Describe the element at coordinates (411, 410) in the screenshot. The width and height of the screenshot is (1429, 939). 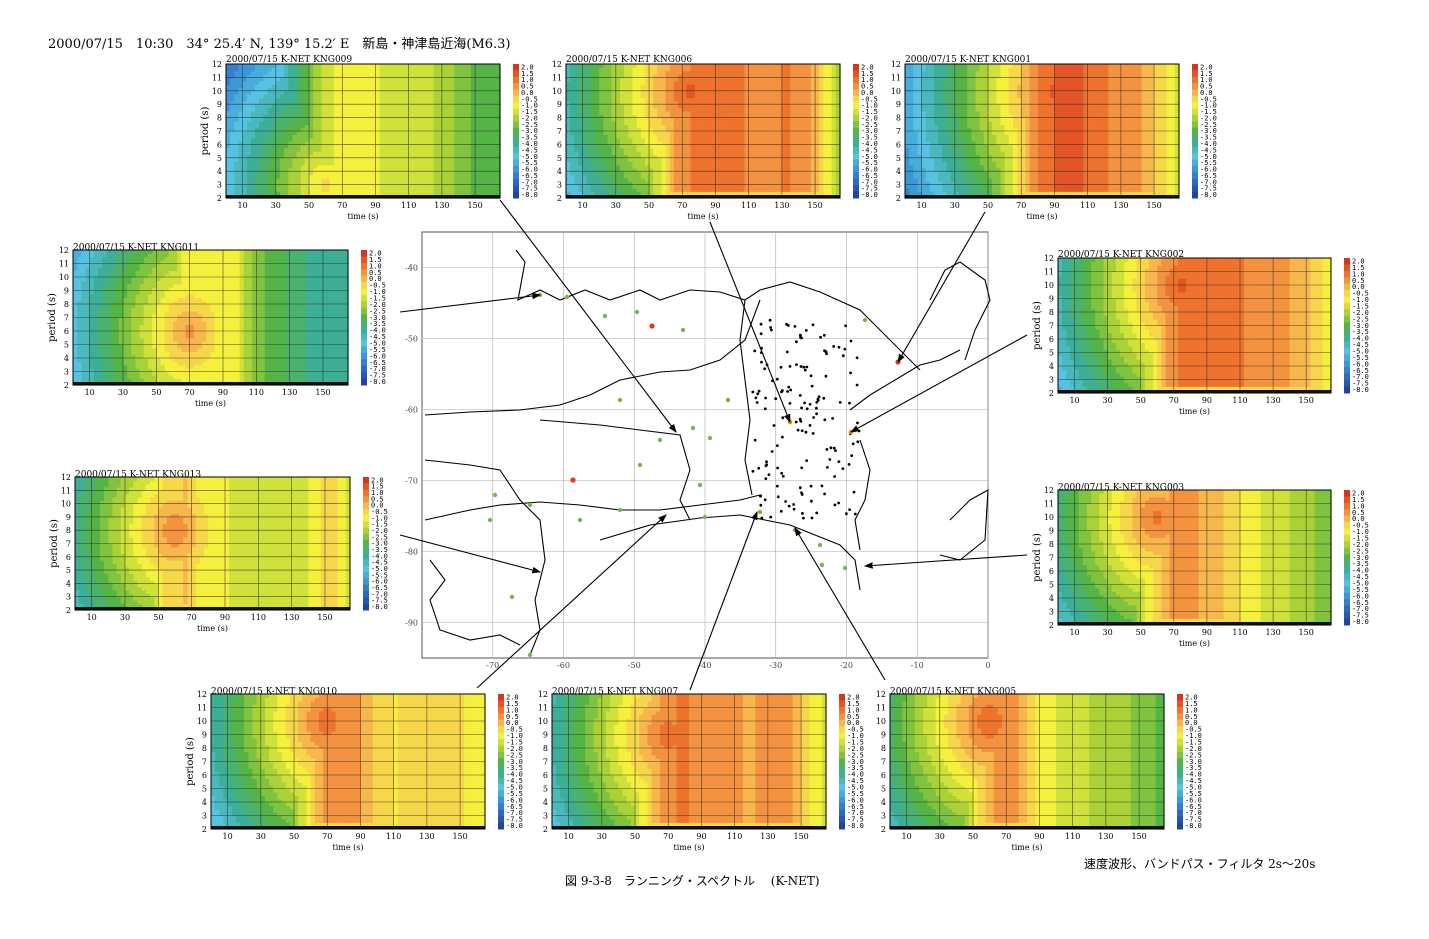
I see `map-y-tick: -60` at that location.